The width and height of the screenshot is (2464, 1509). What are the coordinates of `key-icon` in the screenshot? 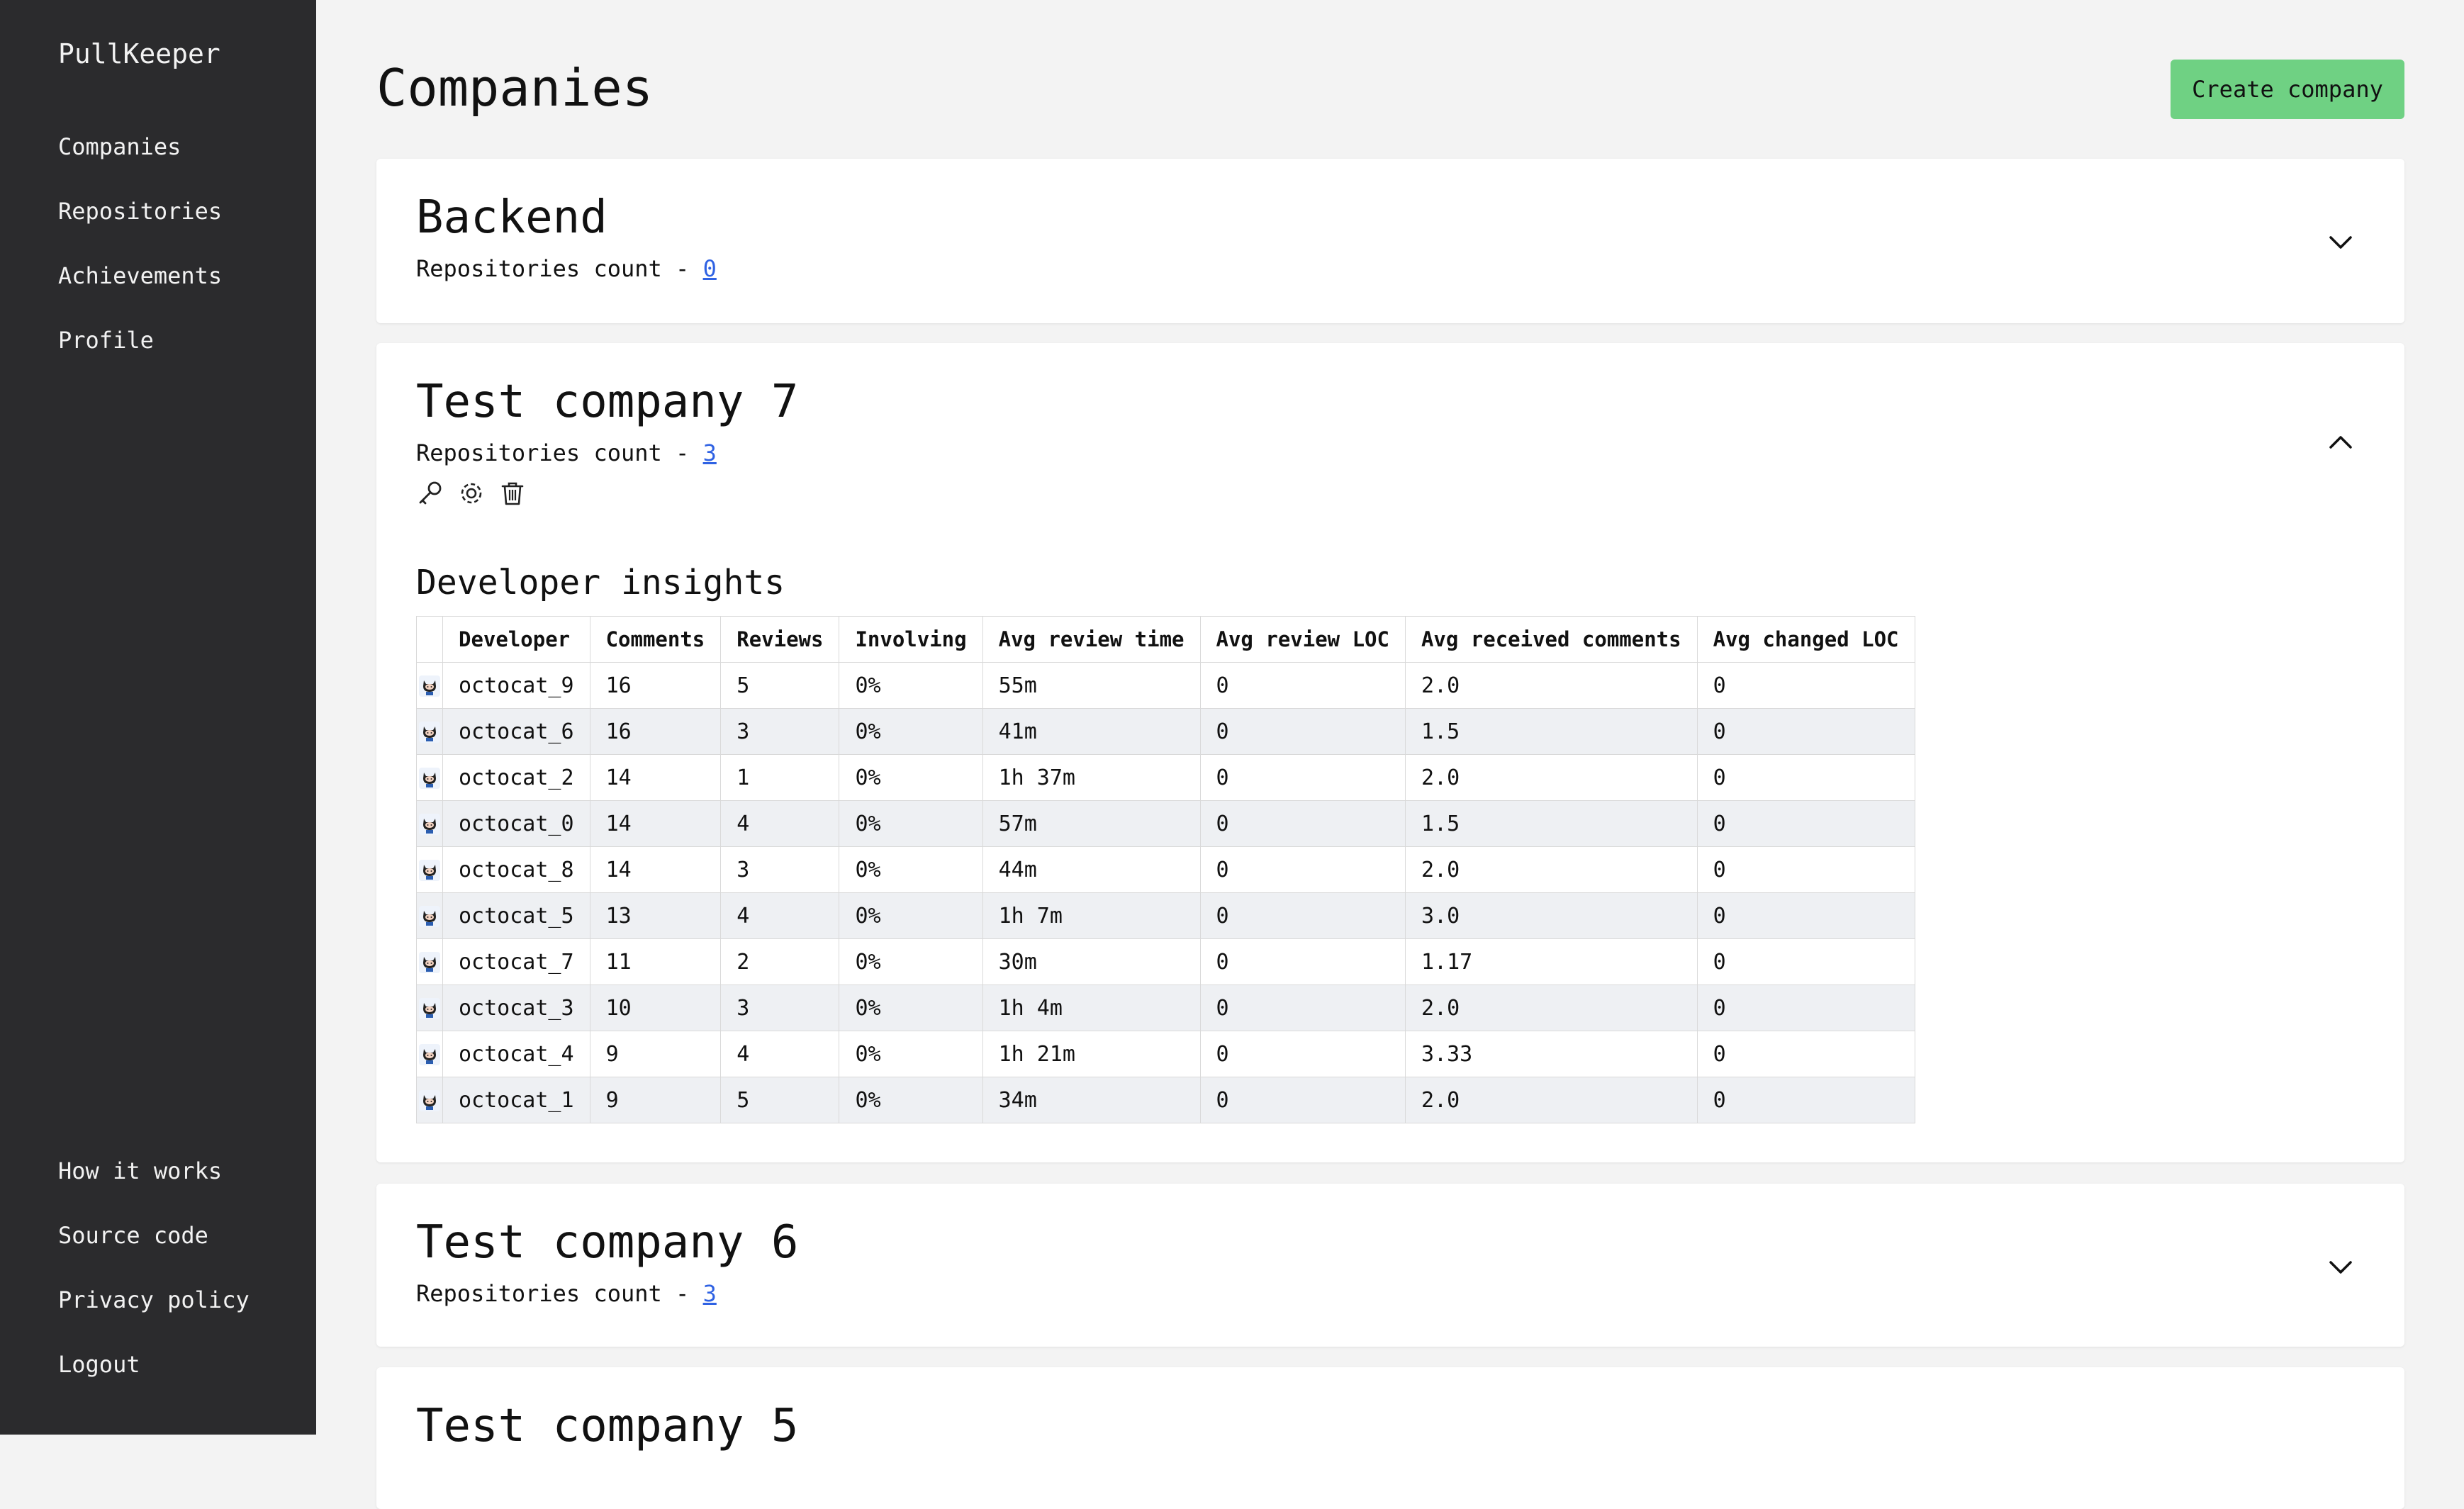 It's located at (430, 493).